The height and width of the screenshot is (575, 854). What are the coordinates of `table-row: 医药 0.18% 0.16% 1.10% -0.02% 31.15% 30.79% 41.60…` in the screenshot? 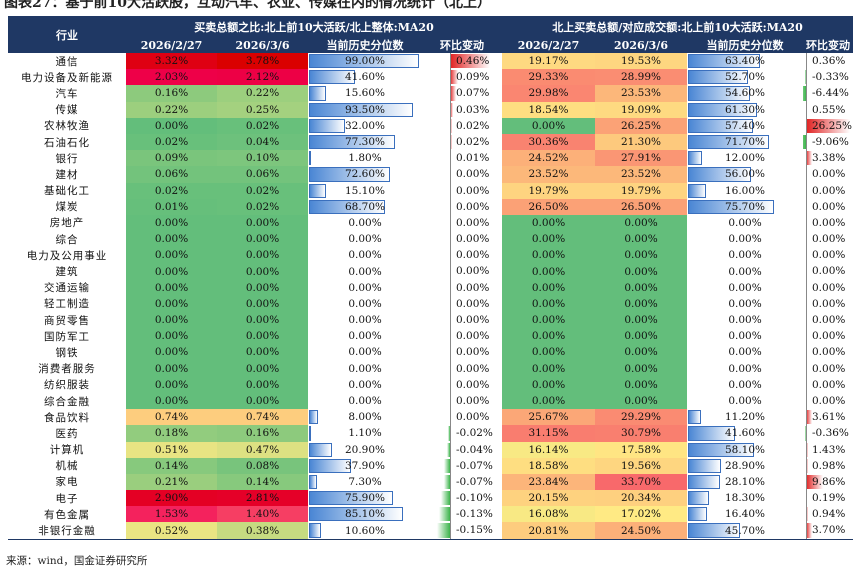 It's located at (430, 433).